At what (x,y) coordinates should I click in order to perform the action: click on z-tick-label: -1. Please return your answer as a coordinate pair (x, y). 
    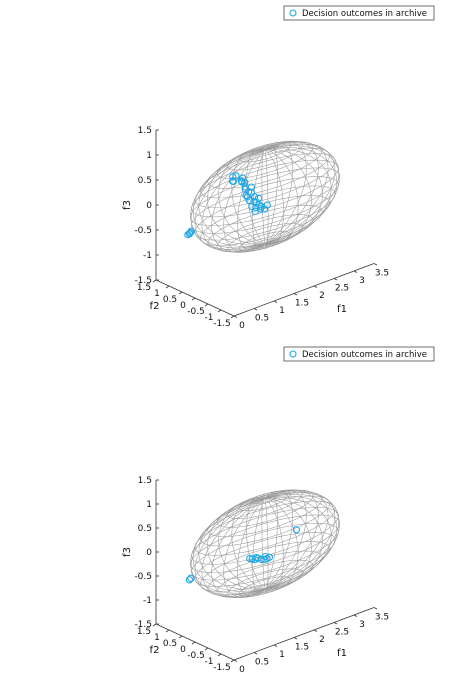
    Looking at the image, I should click on (147, 601).